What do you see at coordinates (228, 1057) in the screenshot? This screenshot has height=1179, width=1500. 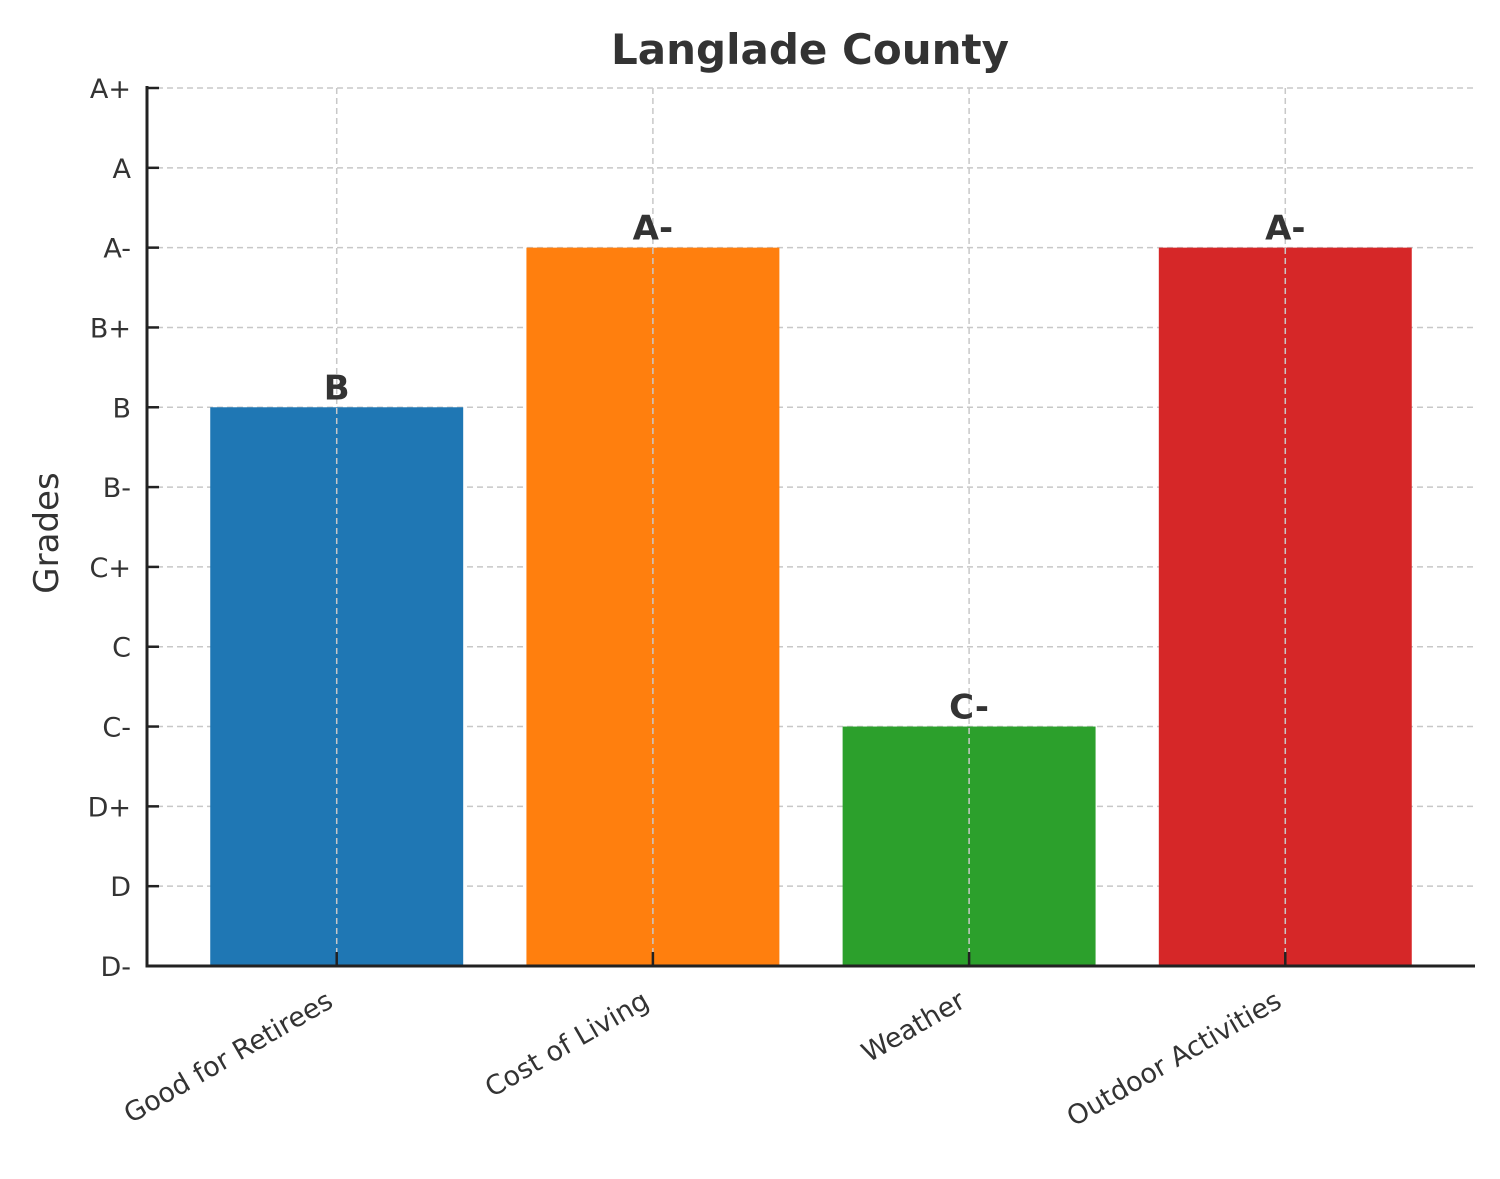 I see `x-tick-label: Good for Retirees` at bounding box center [228, 1057].